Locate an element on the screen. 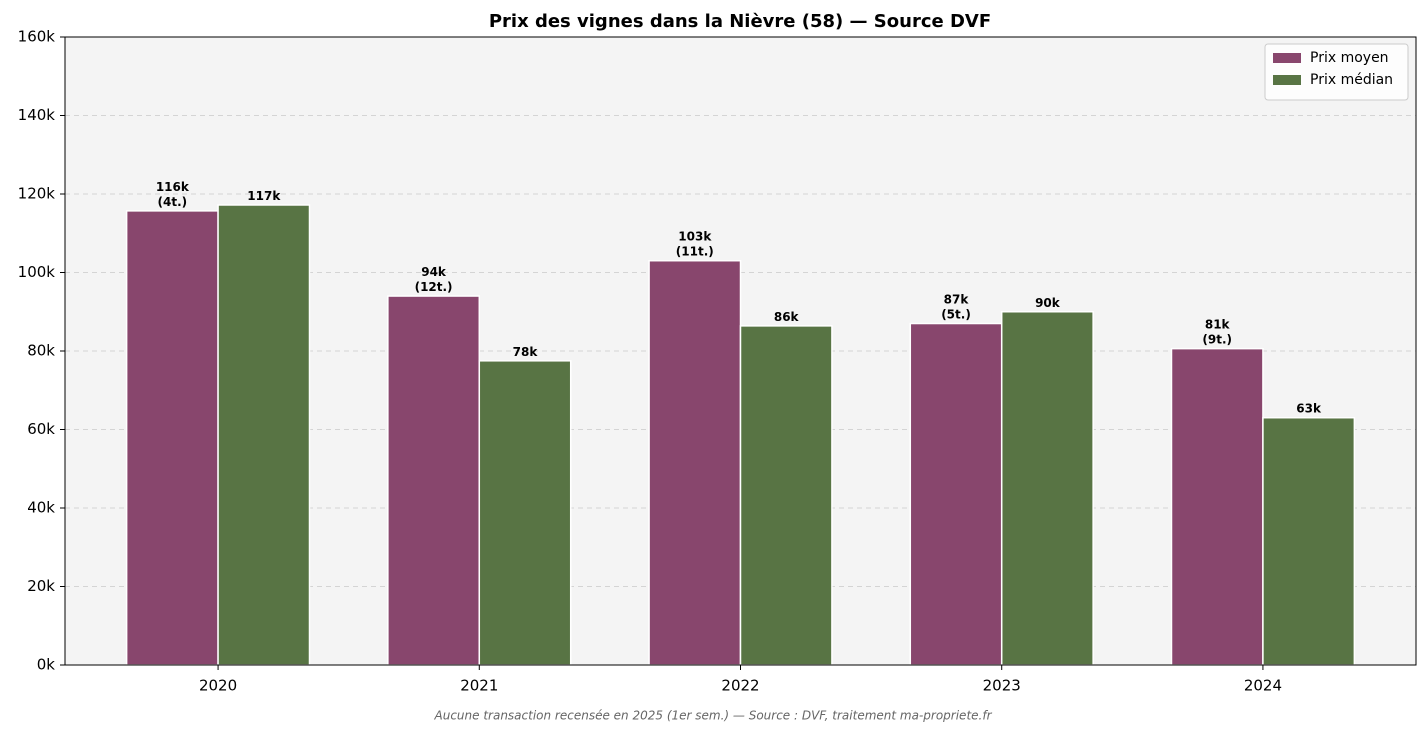 The width and height of the screenshot is (1427, 734). x-tick-label: 2024 is located at coordinates (1263, 686).